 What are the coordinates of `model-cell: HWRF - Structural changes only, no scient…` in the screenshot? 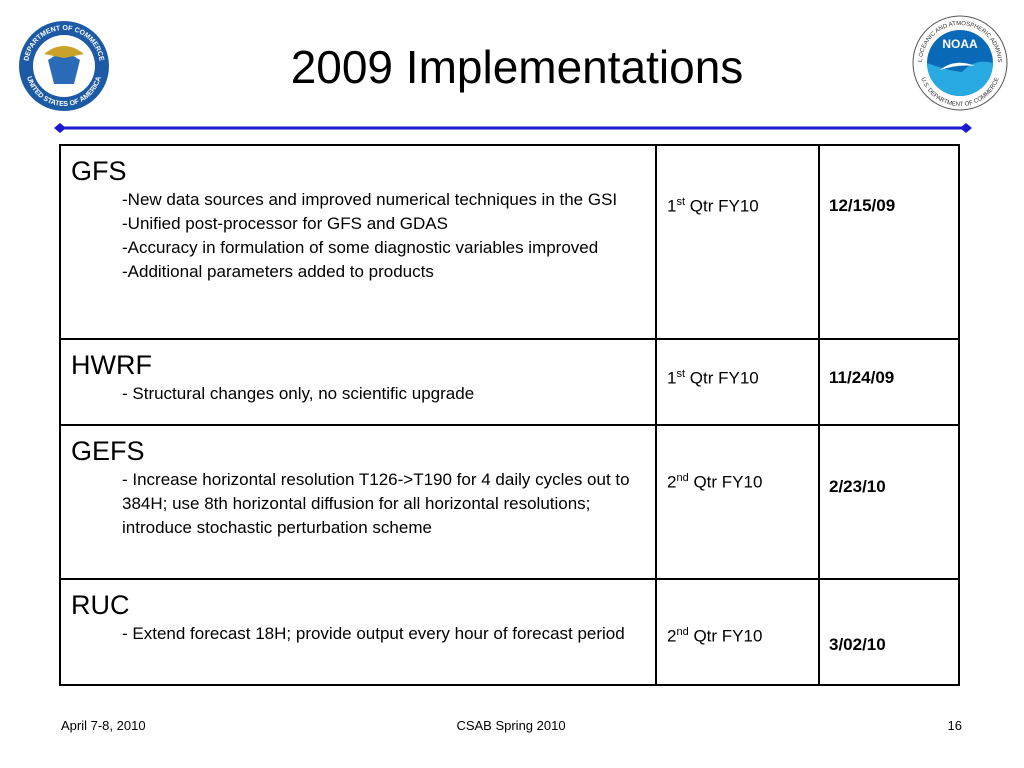 It's located at (358, 382).